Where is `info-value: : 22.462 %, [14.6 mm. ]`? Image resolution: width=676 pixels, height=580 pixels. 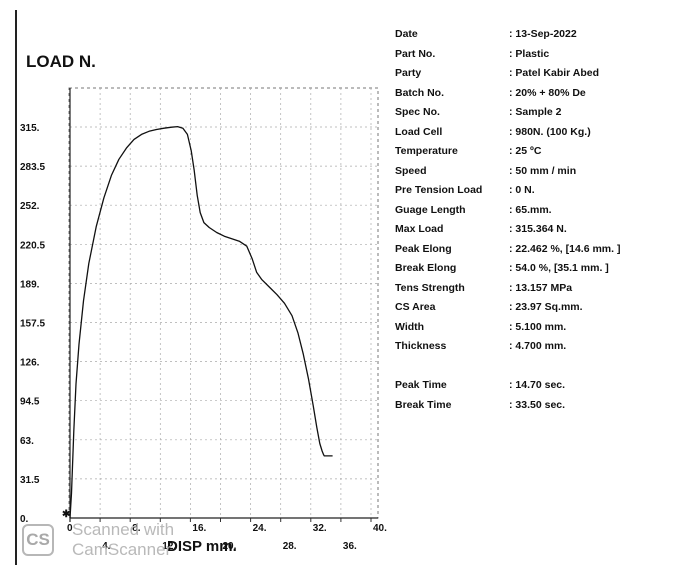 info-value: : 22.462 %, [14.6 mm. ] is located at coordinates (565, 248).